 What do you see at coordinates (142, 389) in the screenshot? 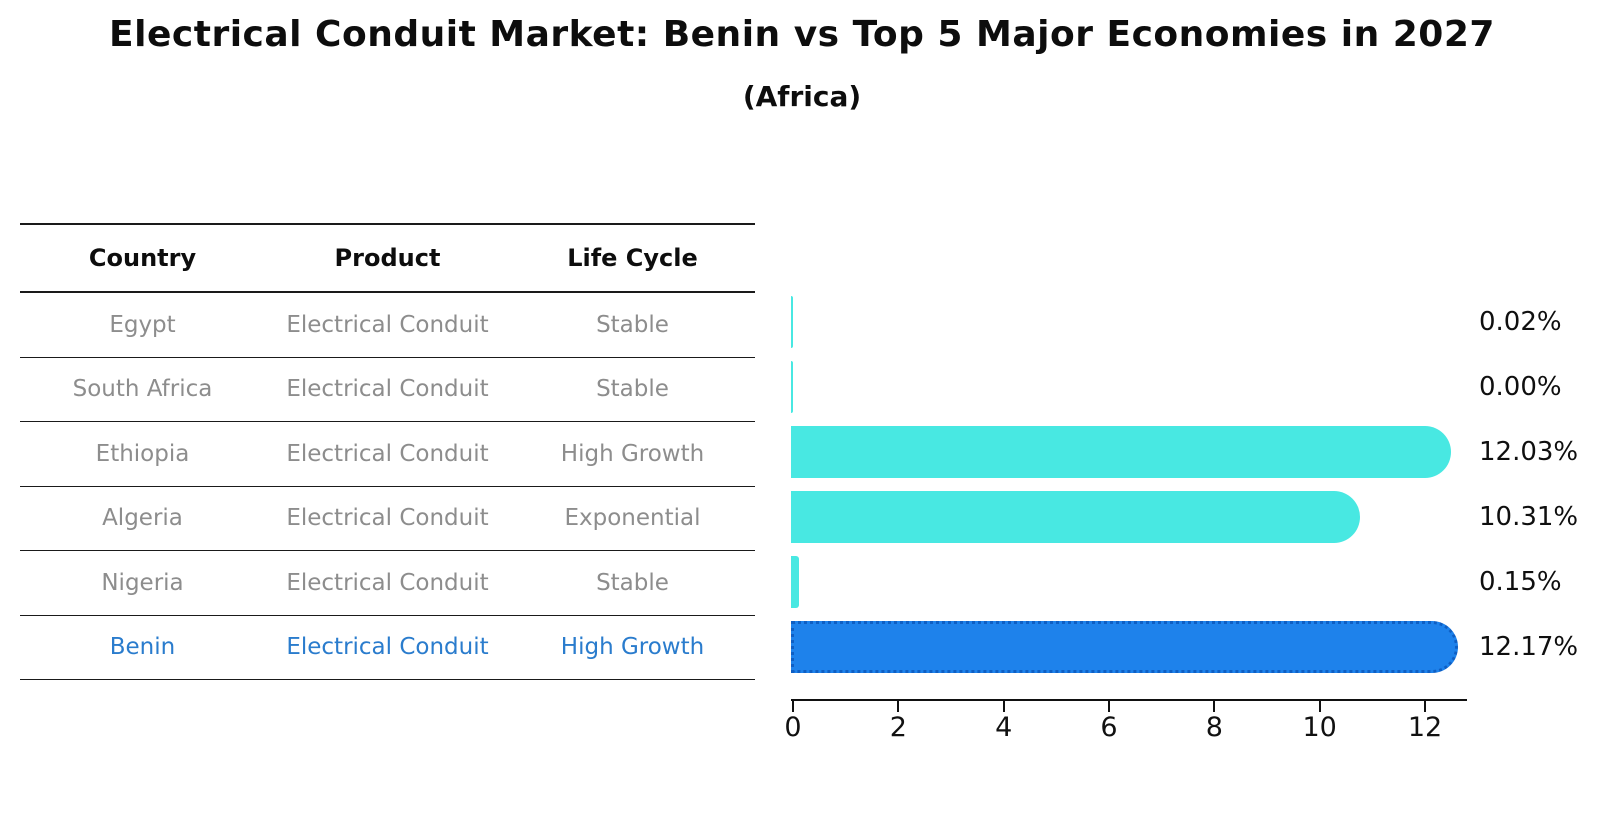
I see `country-cell: South Africa` at bounding box center [142, 389].